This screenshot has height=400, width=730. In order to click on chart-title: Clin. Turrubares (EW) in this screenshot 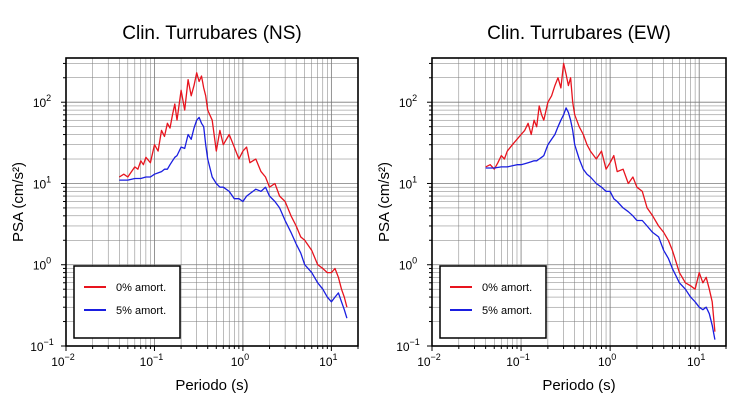, I will do `click(579, 33)`.